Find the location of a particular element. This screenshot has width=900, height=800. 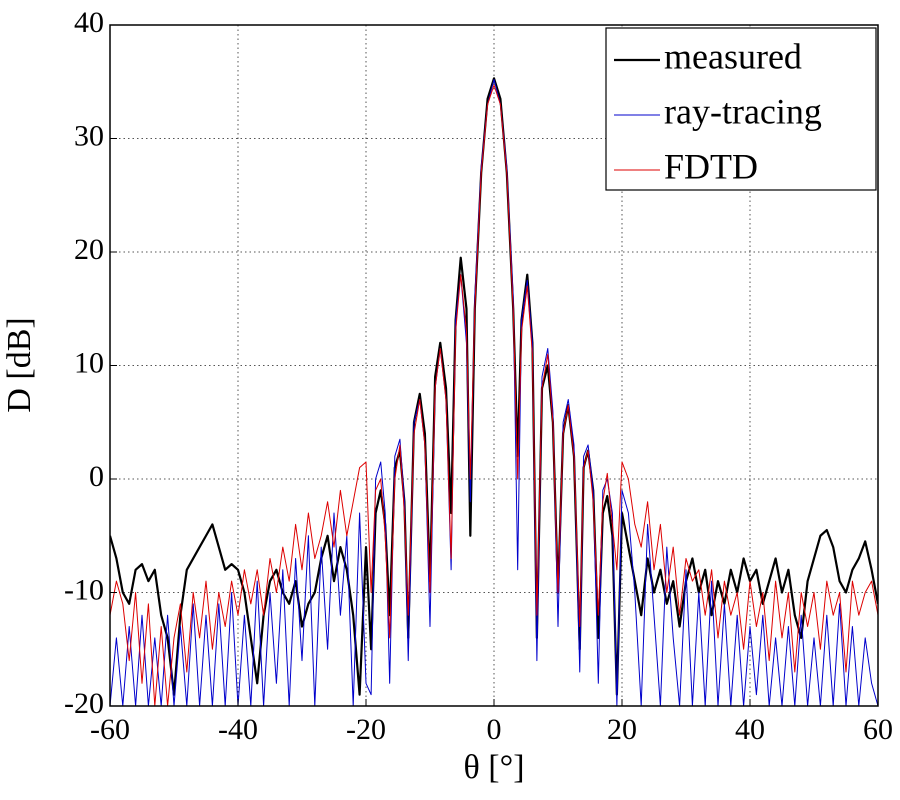

x-tick-label: -60 is located at coordinates (110, 729).